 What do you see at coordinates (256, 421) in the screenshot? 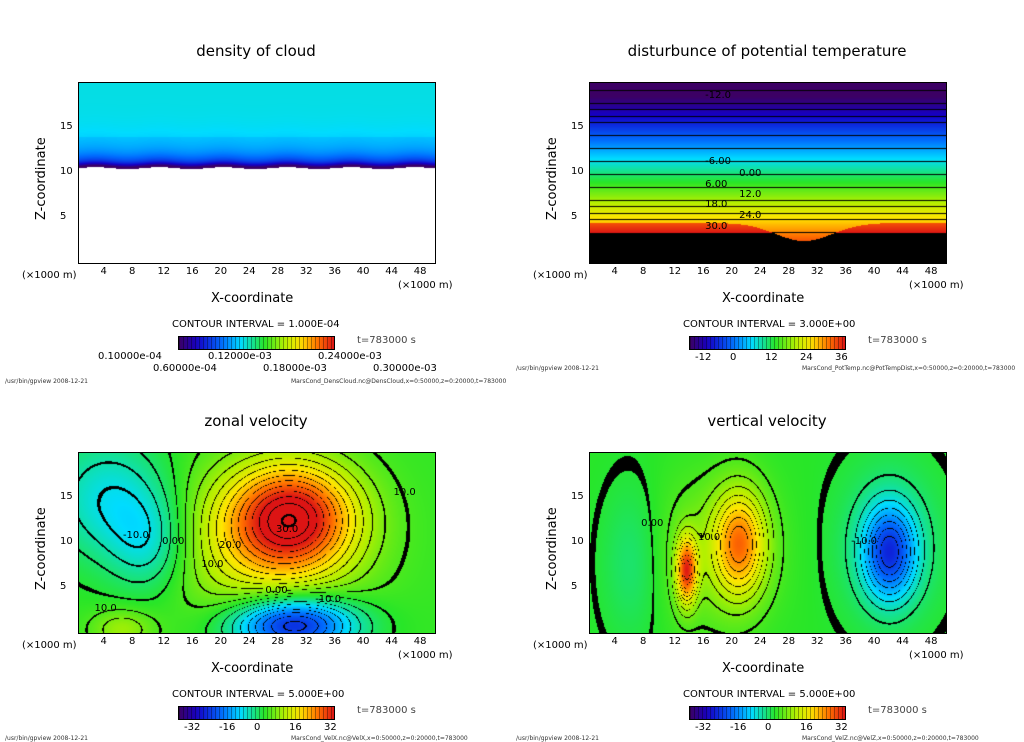
I see `panel-title: zonal velocity` at bounding box center [256, 421].